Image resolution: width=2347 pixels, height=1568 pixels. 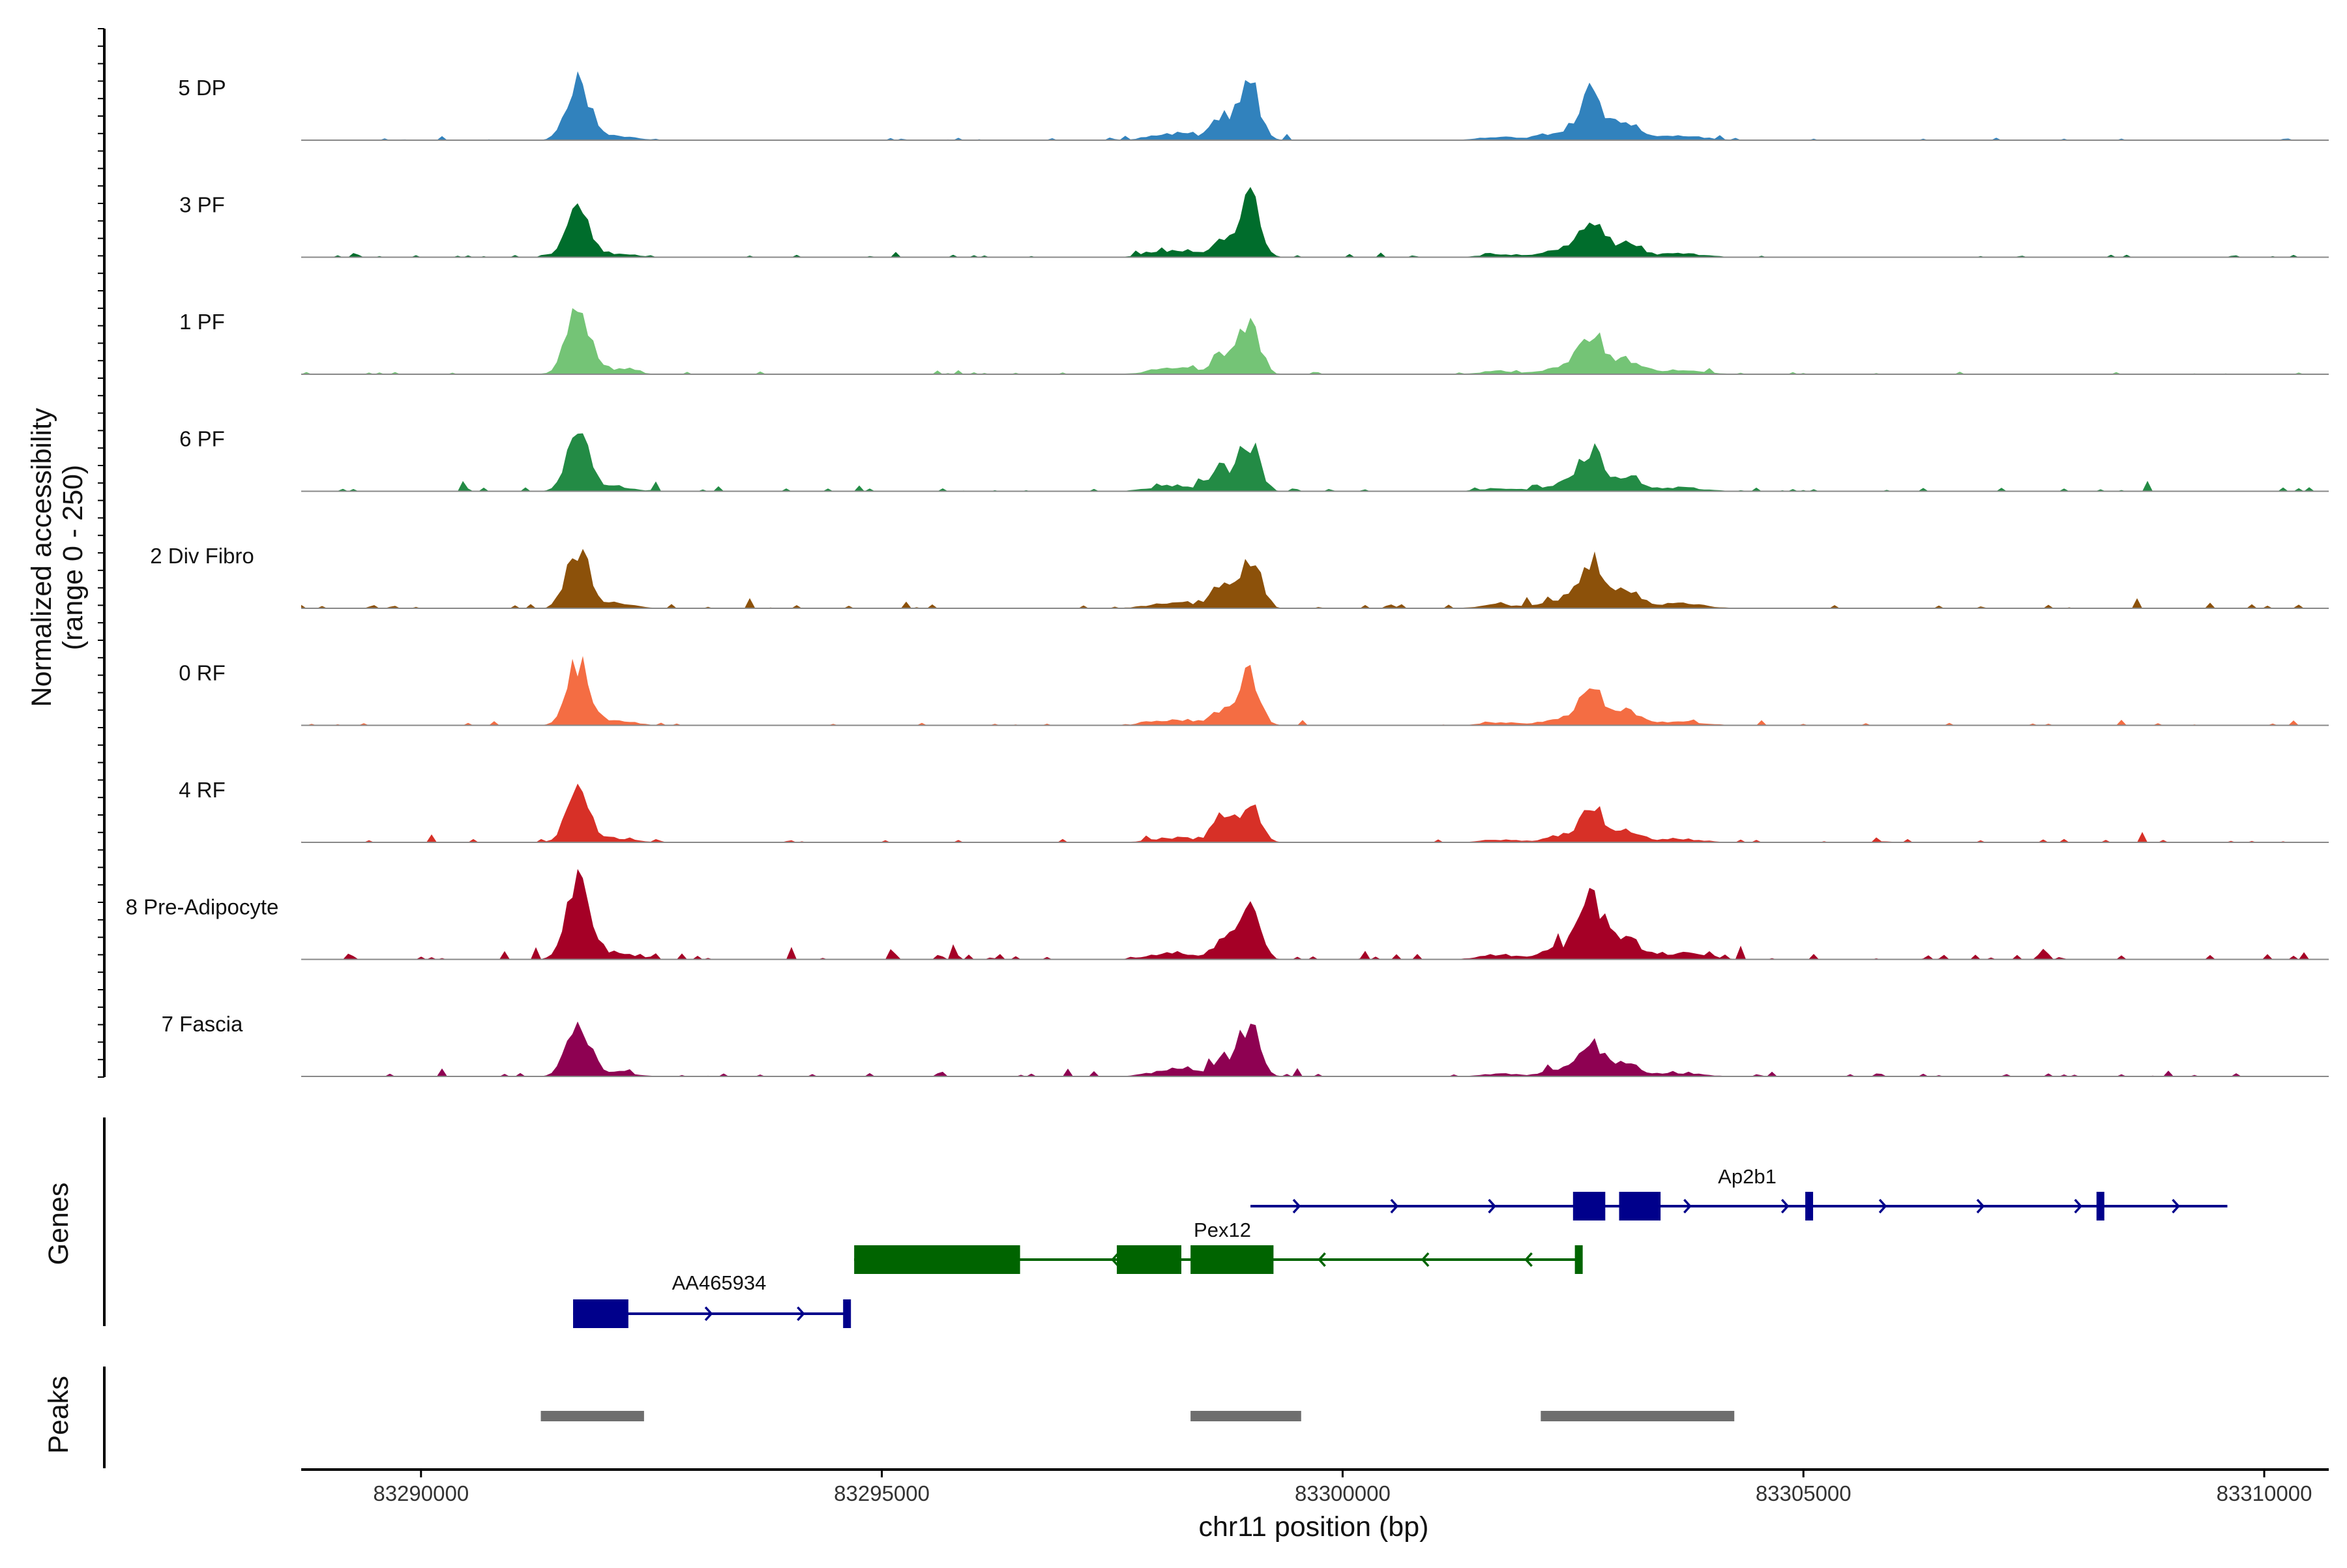 I want to click on track-label: 2 Div Fibro, so click(x=202, y=556).